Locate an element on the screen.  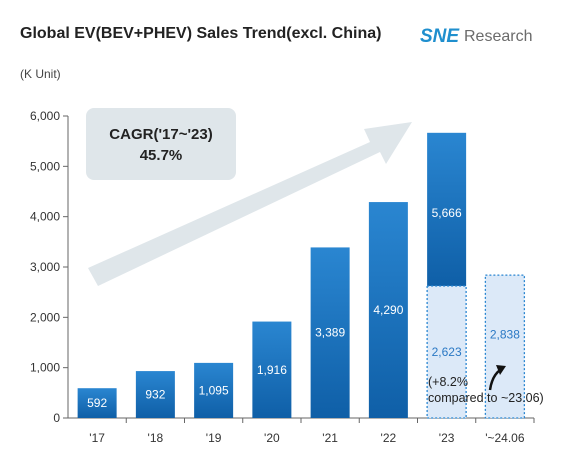
x-tick-label: '22 is located at coordinates (389, 438).